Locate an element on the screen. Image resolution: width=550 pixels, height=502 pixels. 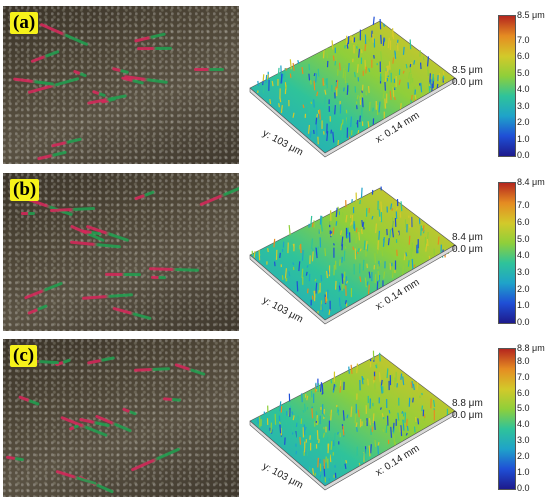
surface-svg: y: 103 μm x: 0.14 mm is located at coordinates (352, 420).